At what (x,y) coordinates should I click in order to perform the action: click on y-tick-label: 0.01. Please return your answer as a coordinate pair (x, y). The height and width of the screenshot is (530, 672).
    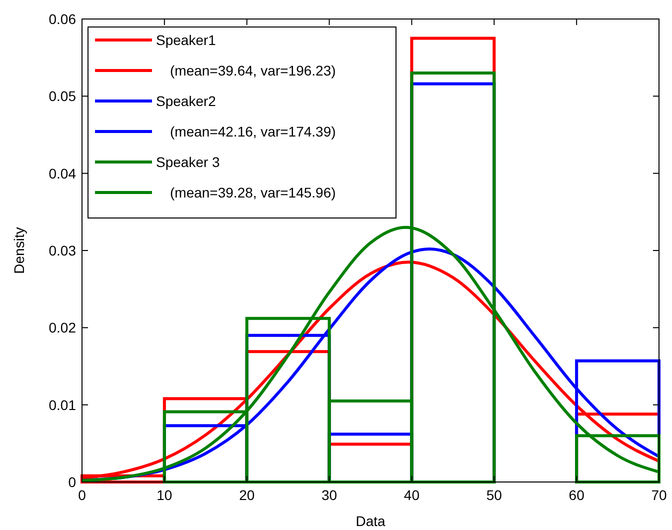
    Looking at the image, I should click on (62, 404).